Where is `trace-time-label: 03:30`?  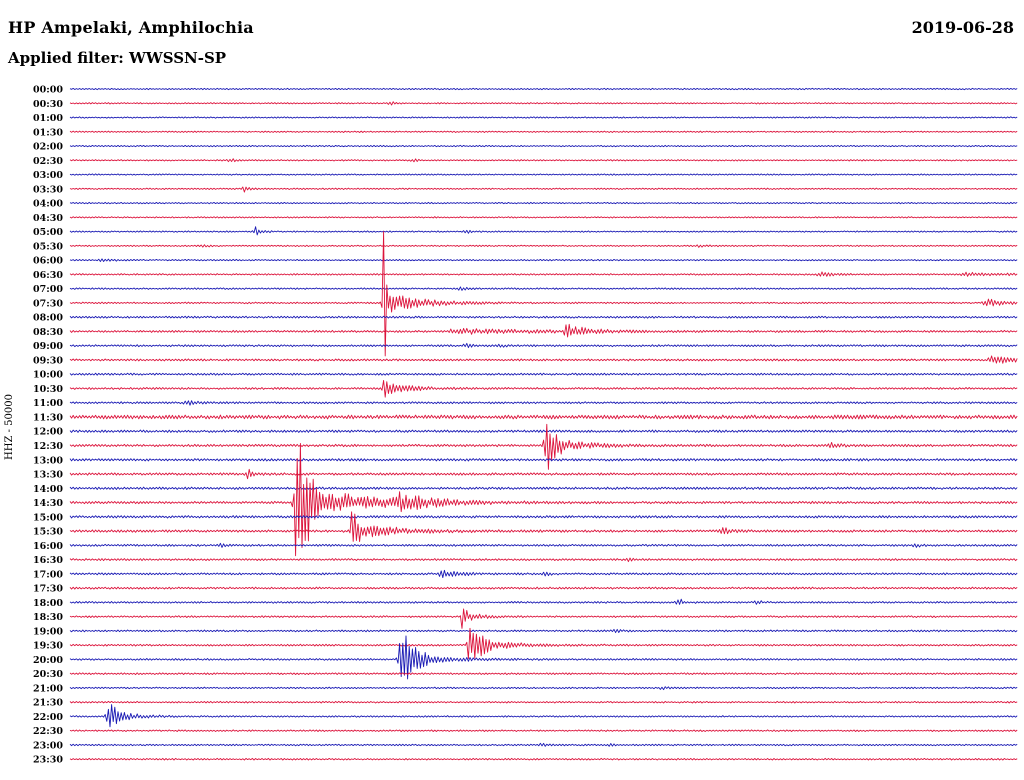
trace-time-label: 03:30 is located at coordinates (48, 189).